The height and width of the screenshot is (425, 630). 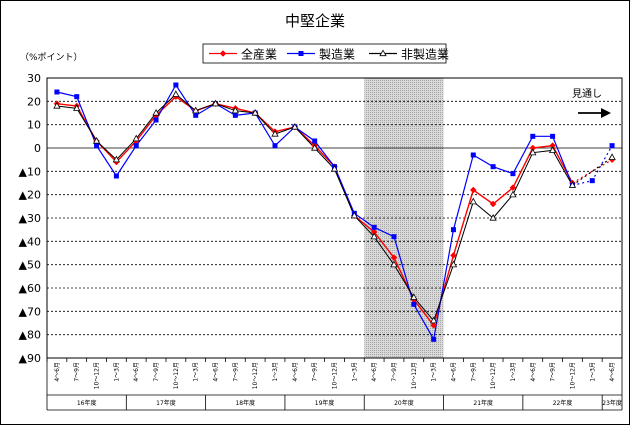 I want to click on y-axis-label: （%ポイント）, so click(x=51, y=57).